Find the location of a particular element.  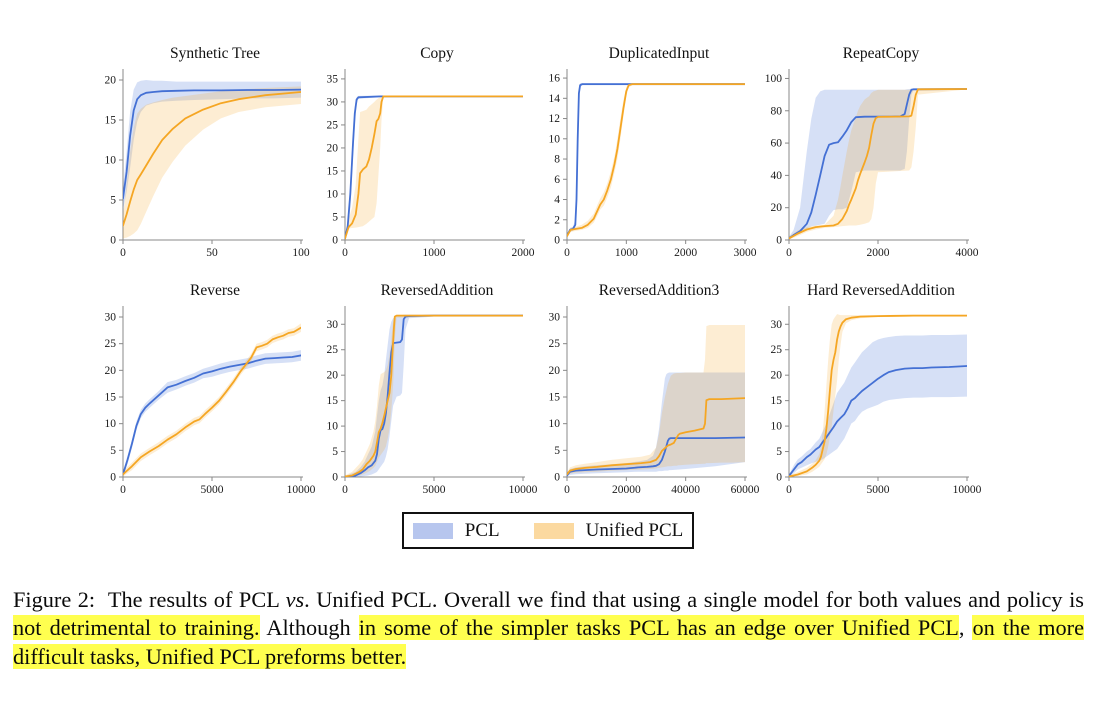

legend-item-unified-pcl: Unified PCL is located at coordinates (608, 530).